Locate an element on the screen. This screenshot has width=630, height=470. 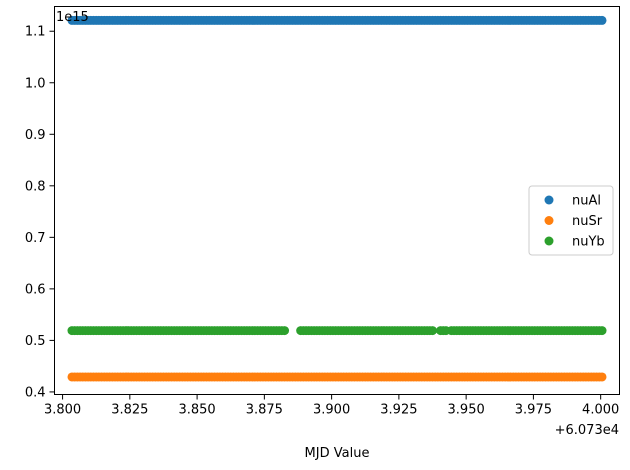
y-tick-label: 1.1 is located at coordinates (35, 32).